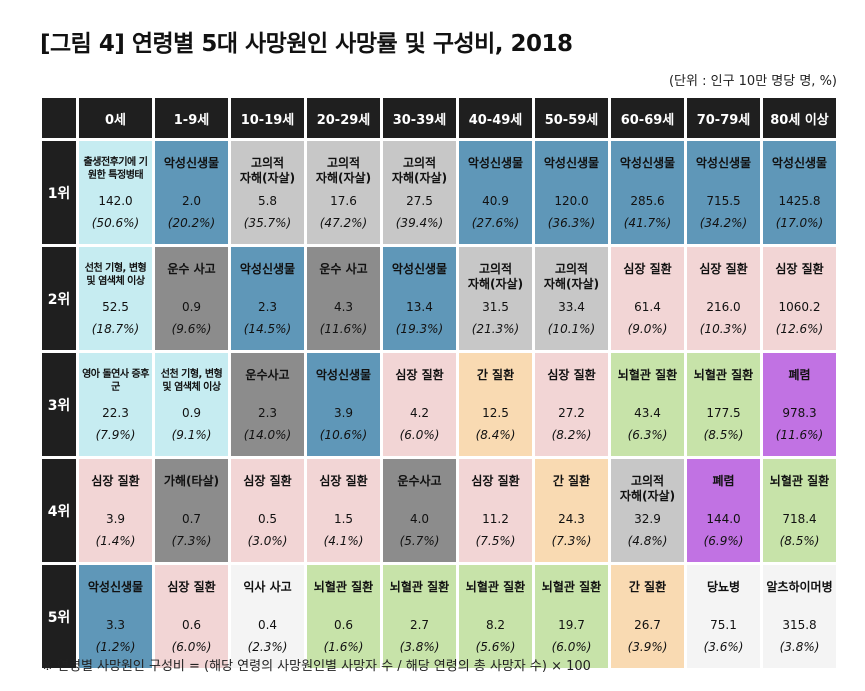 The image size is (865, 691). What do you see at coordinates (799, 624) in the screenshot?
I see `death-rate: 315.8` at bounding box center [799, 624].